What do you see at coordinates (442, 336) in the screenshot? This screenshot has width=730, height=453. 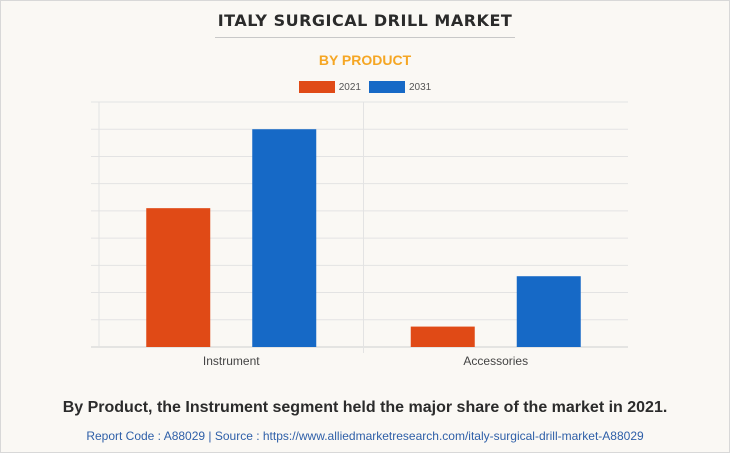 I see `bar-accessories-2021` at bounding box center [442, 336].